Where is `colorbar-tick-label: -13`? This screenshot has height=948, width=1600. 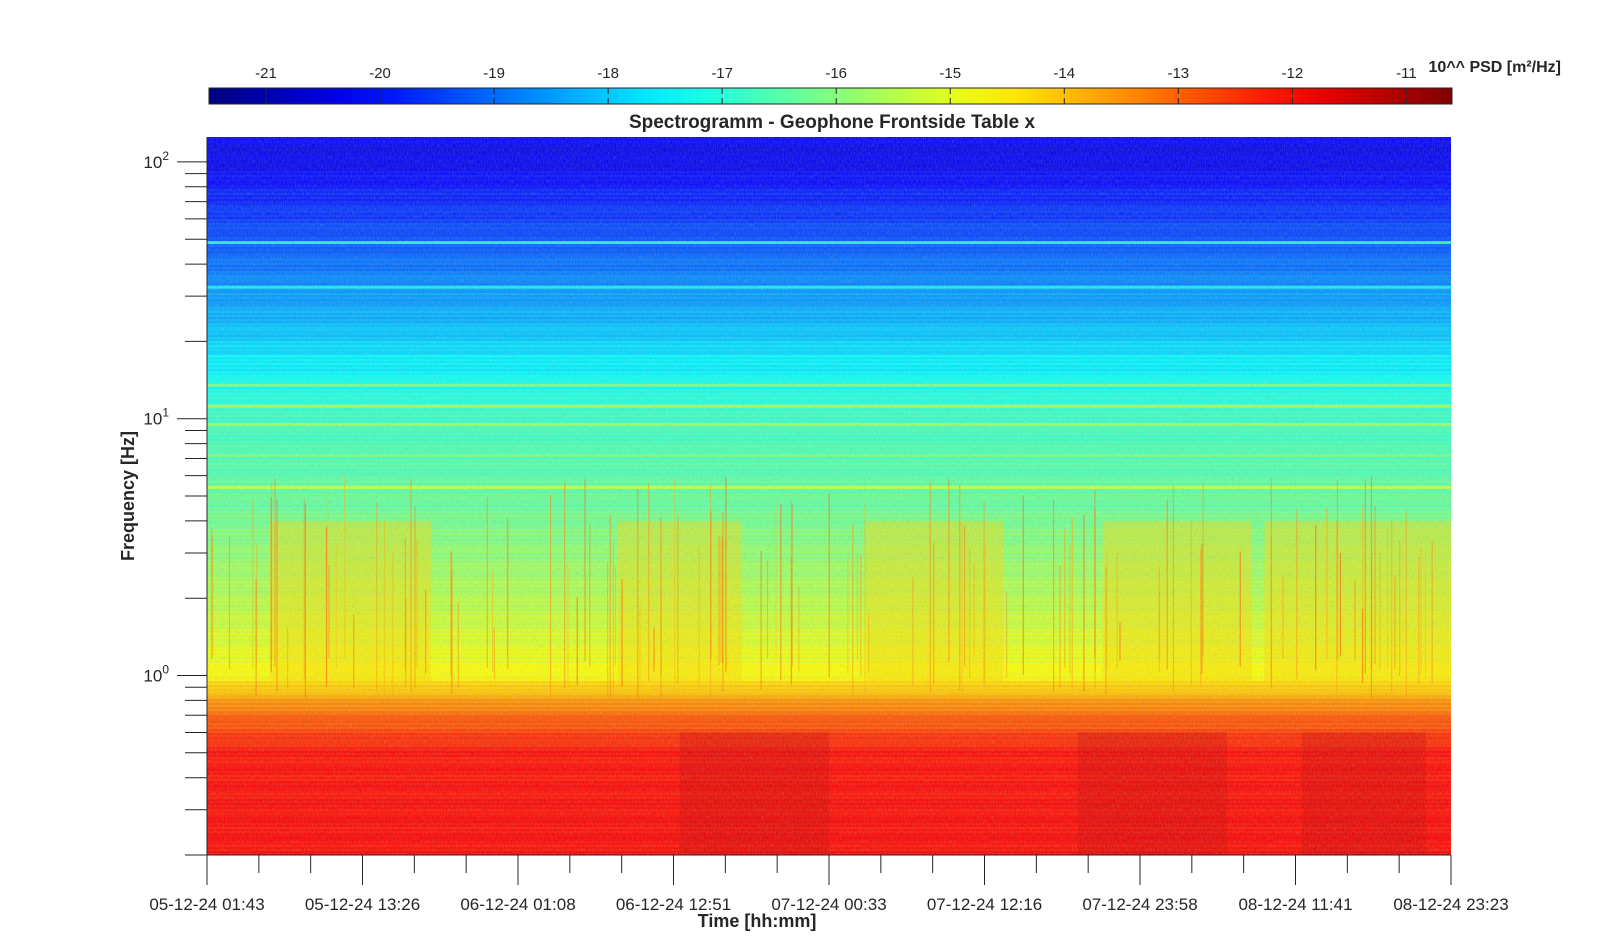
colorbar-tick-label: -13 is located at coordinates (1178, 73).